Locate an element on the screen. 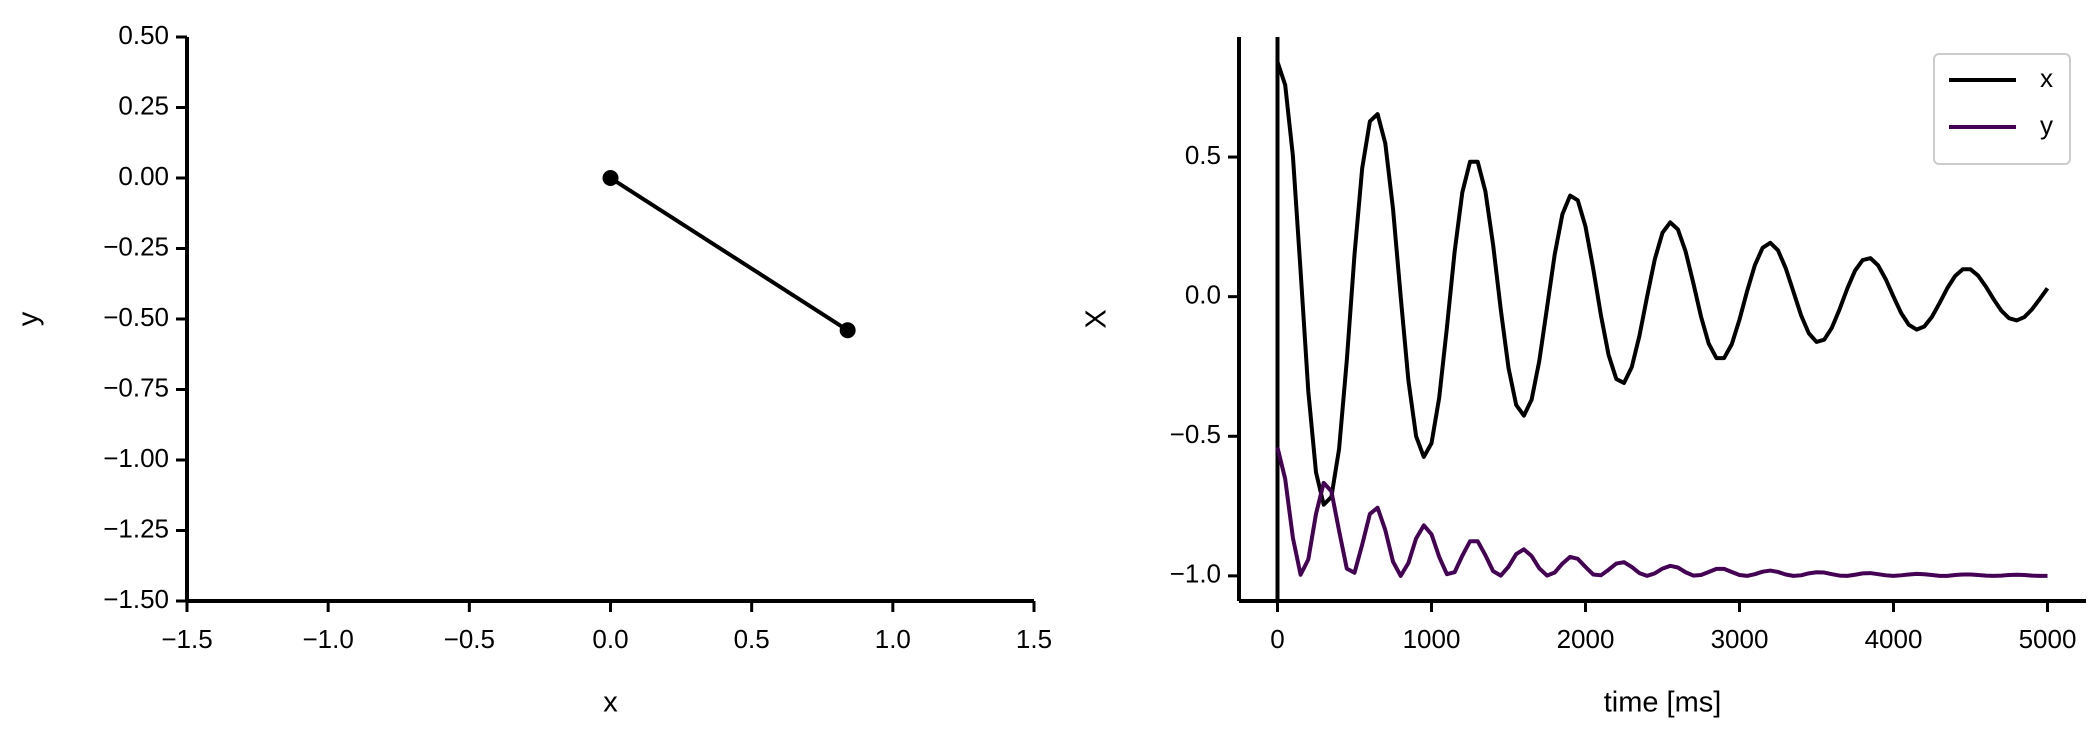 This screenshot has width=2100, height=750. y-tick-label: −1.0 is located at coordinates (1195, 574).